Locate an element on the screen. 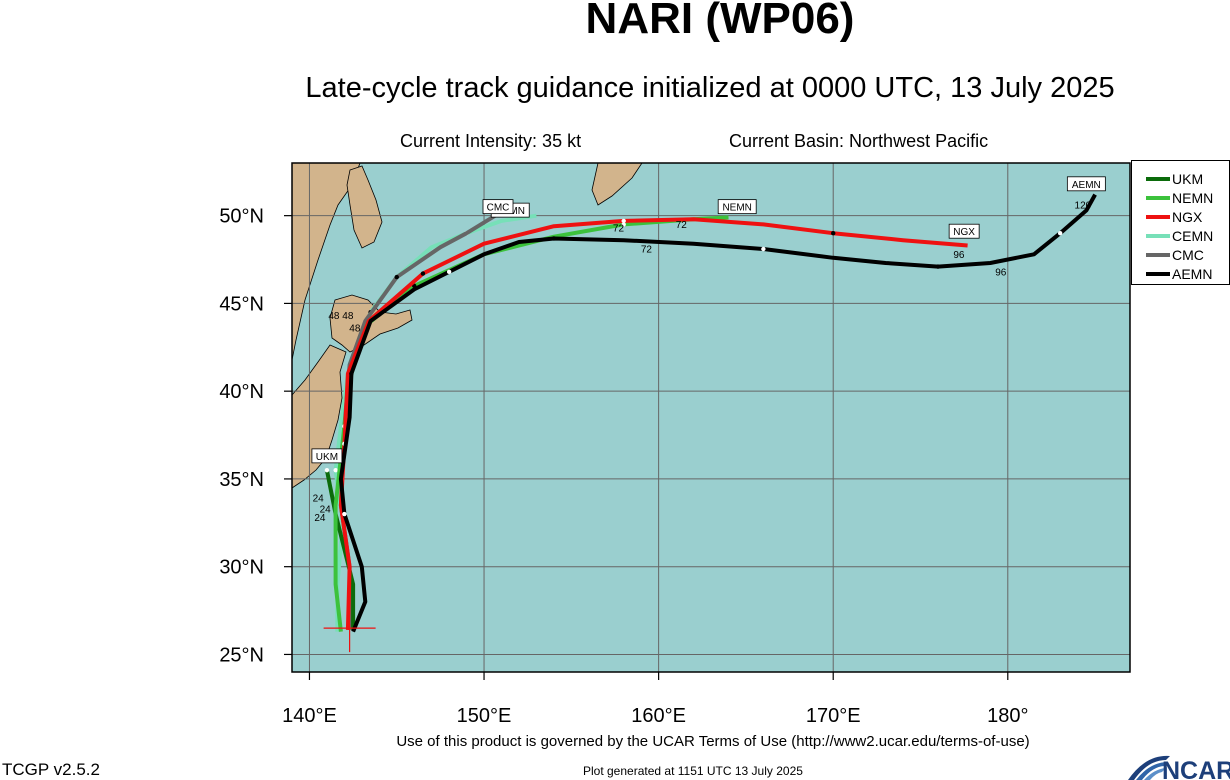 This screenshot has height=780, width=1230. current-intensity: Current Intensity: 35 kt is located at coordinates (491, 141).